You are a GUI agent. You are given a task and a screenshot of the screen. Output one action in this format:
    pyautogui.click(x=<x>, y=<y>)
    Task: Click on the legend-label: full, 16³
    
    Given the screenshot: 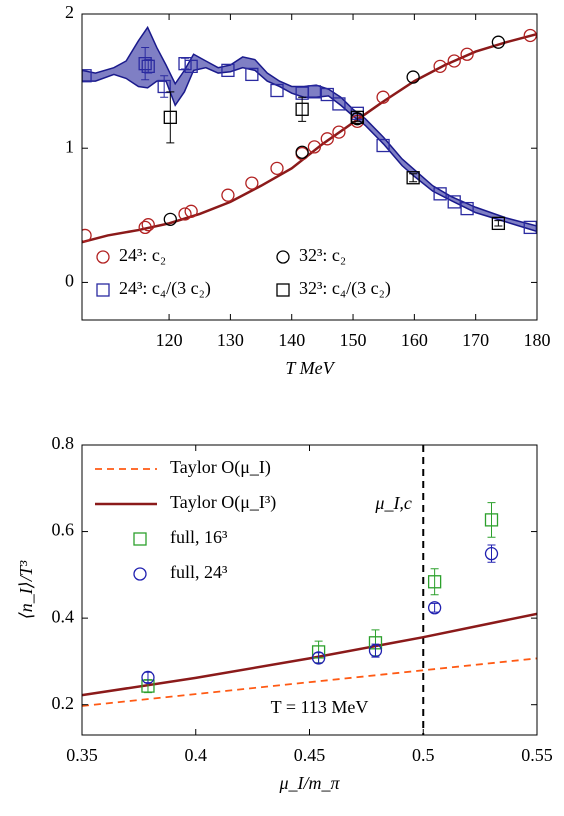 What is the action you would take?
    pyautogui.click(x=199, y=537)
    